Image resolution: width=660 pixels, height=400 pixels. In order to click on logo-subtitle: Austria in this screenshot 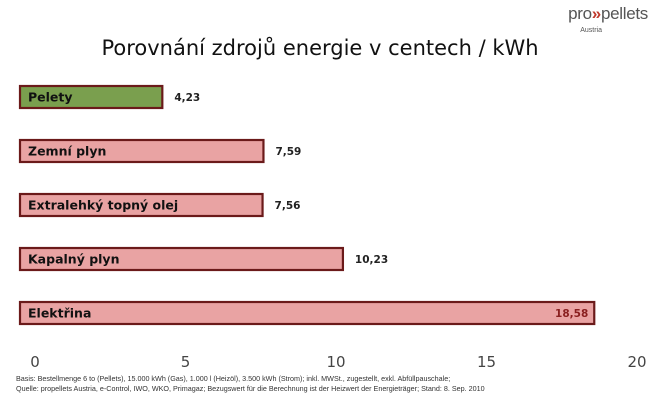, I will do `click(591, 30)`.